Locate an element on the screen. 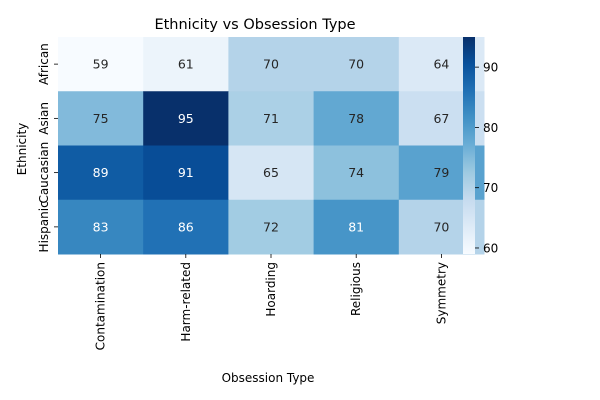  colorbar-tick-label: 60 is located at coordinates (490, 248).